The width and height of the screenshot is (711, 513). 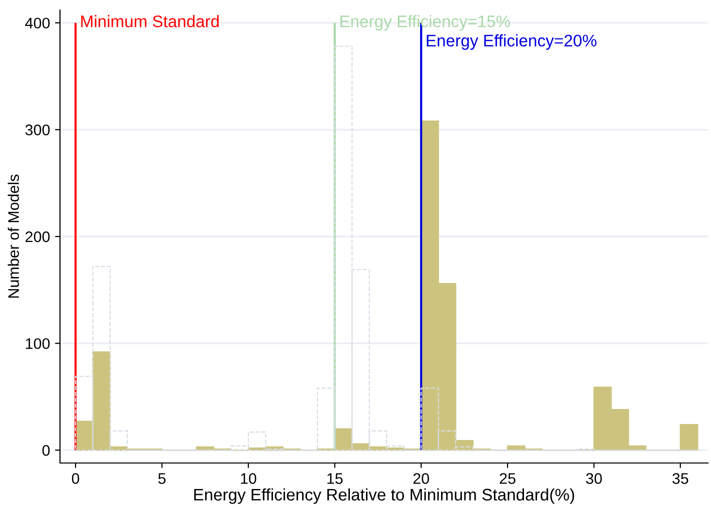 What do you see at coordinates (38, 344) in the screenshot?
I see `y-tick-label: 100` at bounding box center [38, 344].